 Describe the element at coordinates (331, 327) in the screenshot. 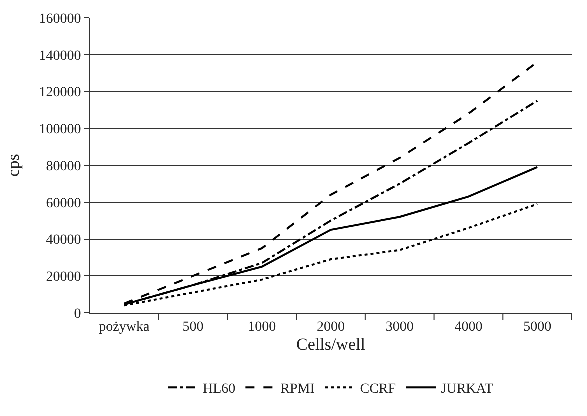

I see `x-tick-label: 2000` at that location.